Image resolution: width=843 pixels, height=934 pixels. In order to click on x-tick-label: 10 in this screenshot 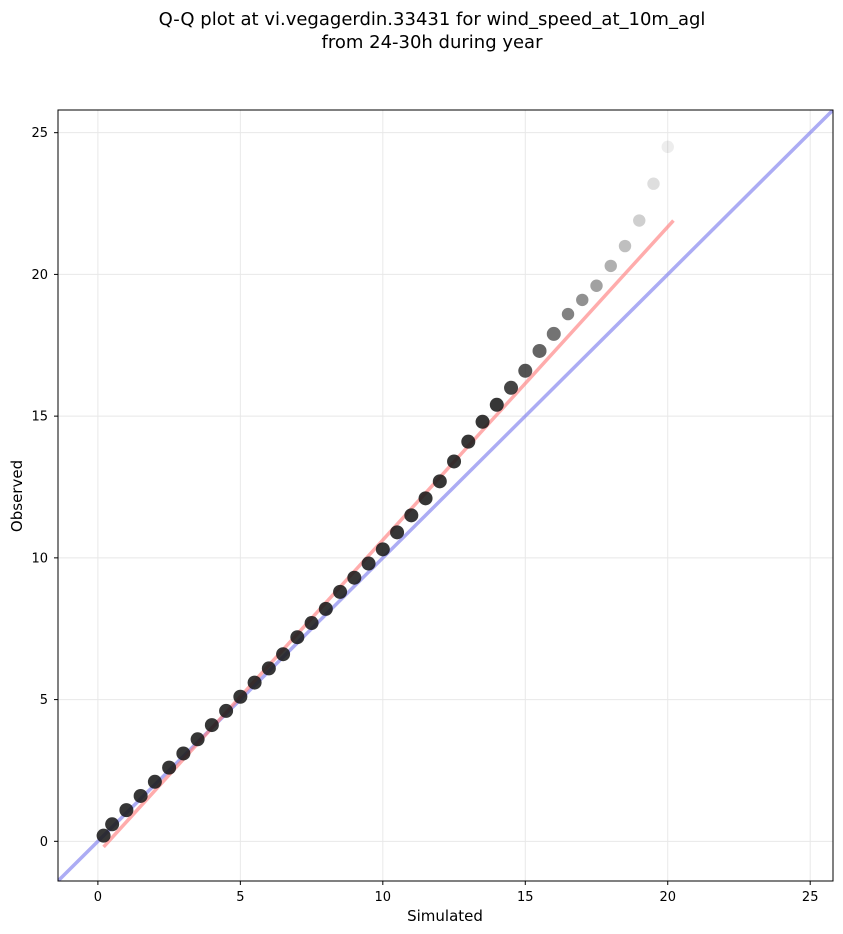, I will do `click(383, 897)`.